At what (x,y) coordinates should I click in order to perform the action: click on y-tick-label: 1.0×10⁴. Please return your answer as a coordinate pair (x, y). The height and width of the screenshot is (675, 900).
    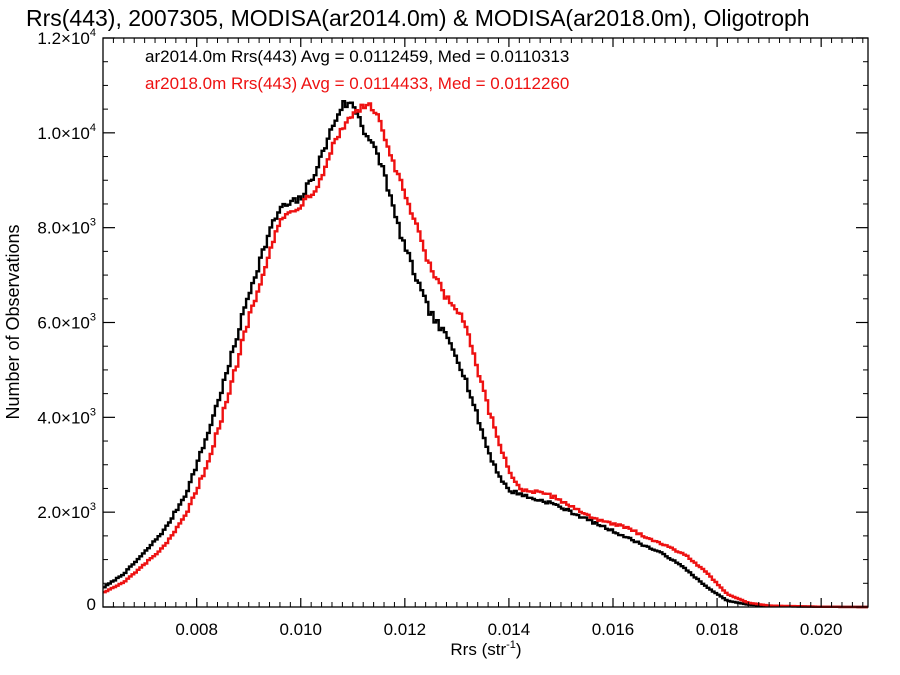
    Looking at the image, I should click on (66, 132).